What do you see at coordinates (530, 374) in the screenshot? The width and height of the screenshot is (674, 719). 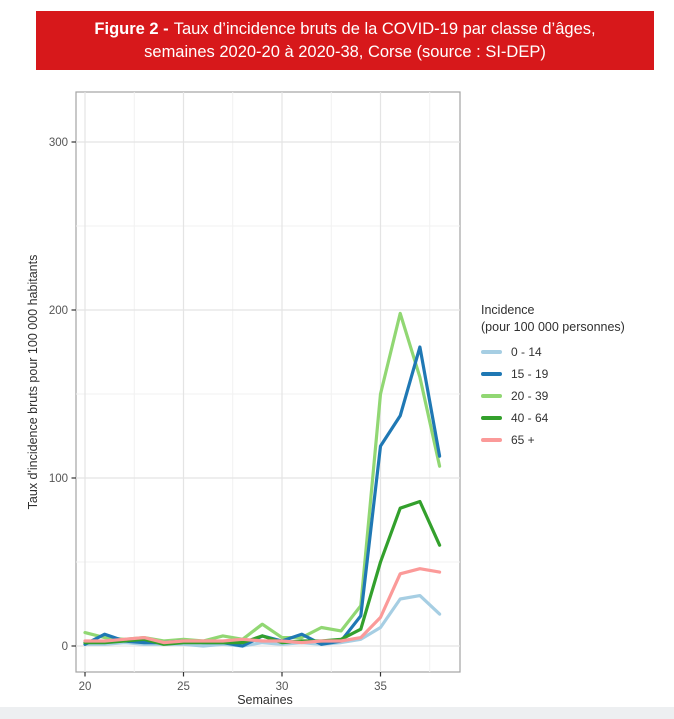 I see `legend-label: 15 - 19` at bounding box center [530, 374].